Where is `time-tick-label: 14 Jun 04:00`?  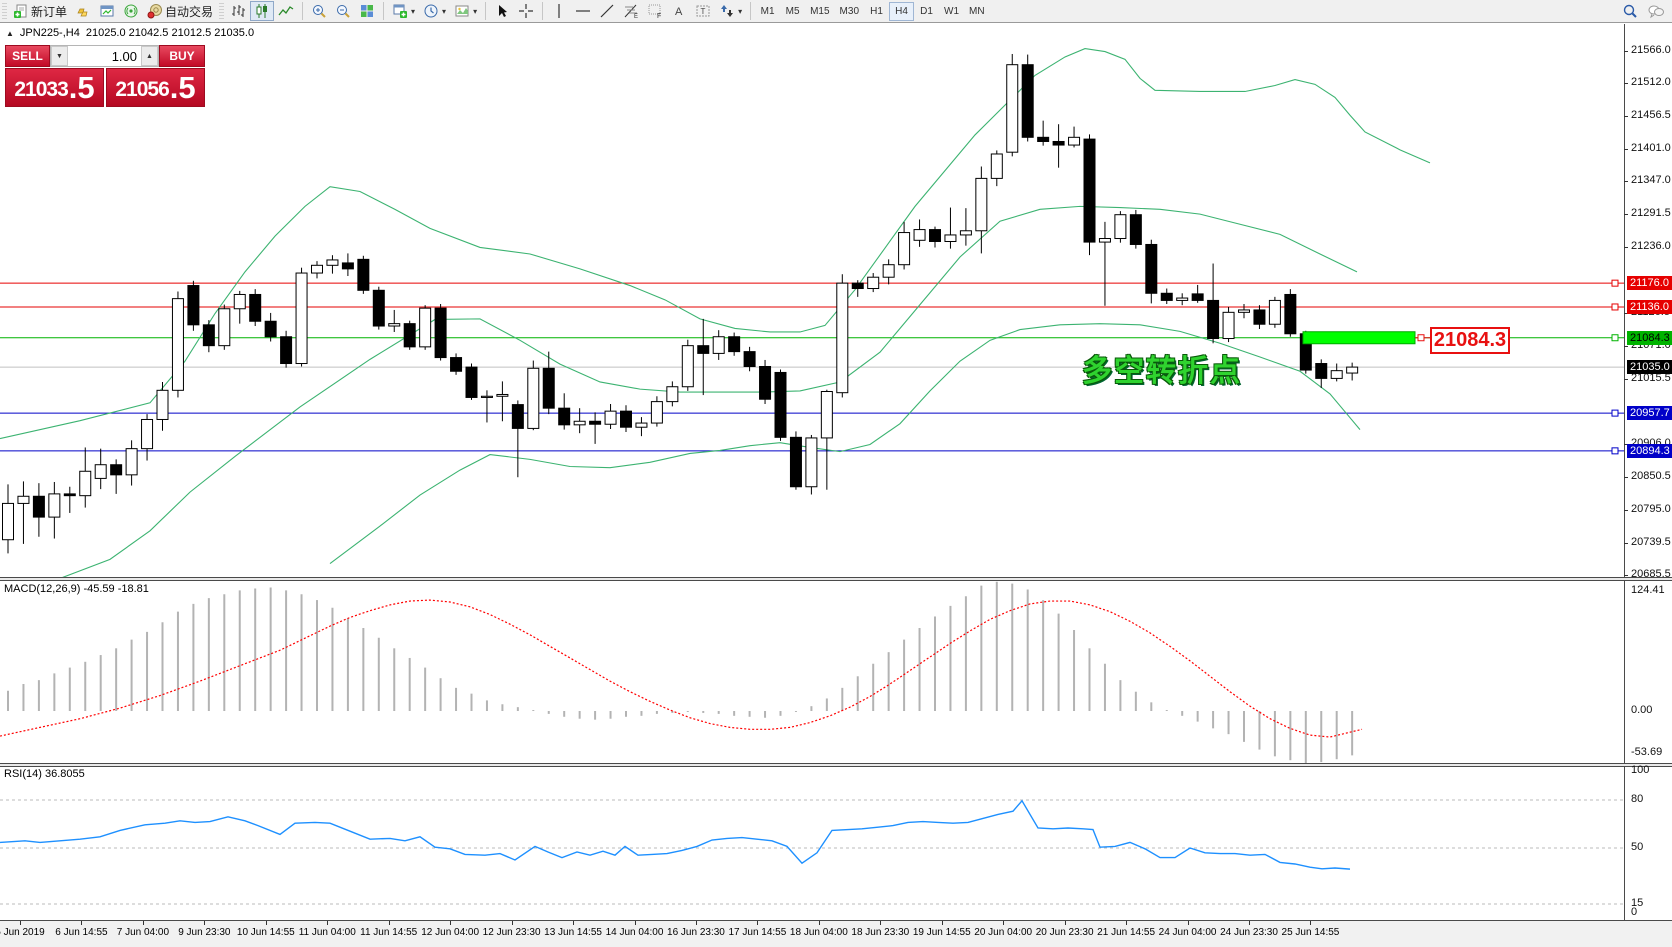
time-tick-label: 14 Jun 04:00 is located at coordinates (634, 932).